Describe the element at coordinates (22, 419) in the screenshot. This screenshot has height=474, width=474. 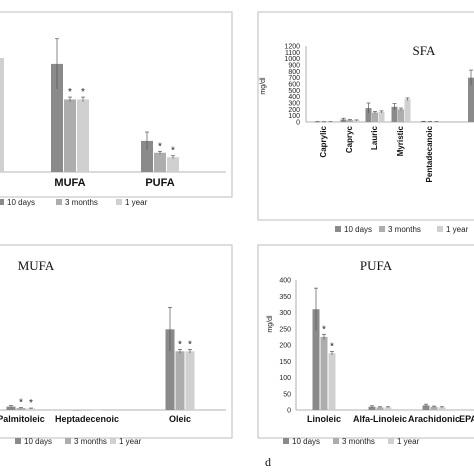
I see `x-tick-label: Palmitoleic` at that location.